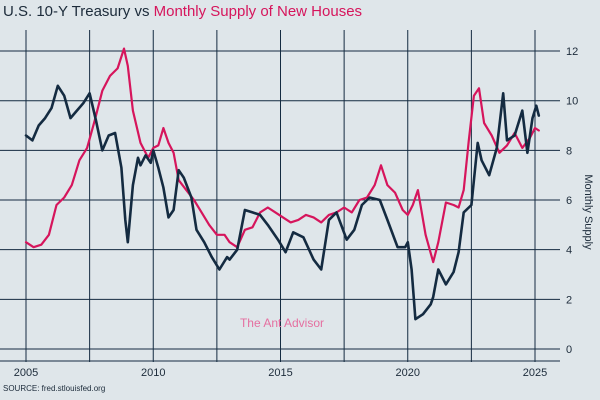 The width and height of the screenshot is (600, 400). I want to click on y-tick-label: 12, so click(572, 52).